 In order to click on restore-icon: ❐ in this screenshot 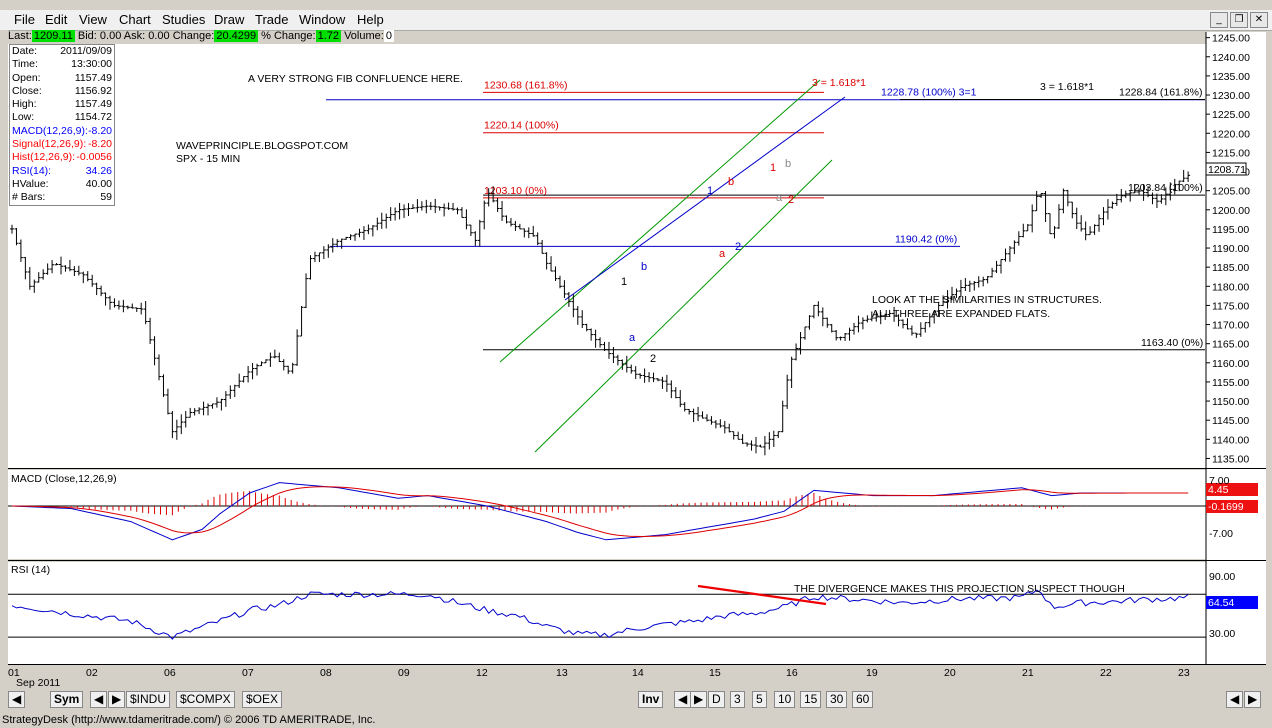, I will do `click(1239, 20)`.